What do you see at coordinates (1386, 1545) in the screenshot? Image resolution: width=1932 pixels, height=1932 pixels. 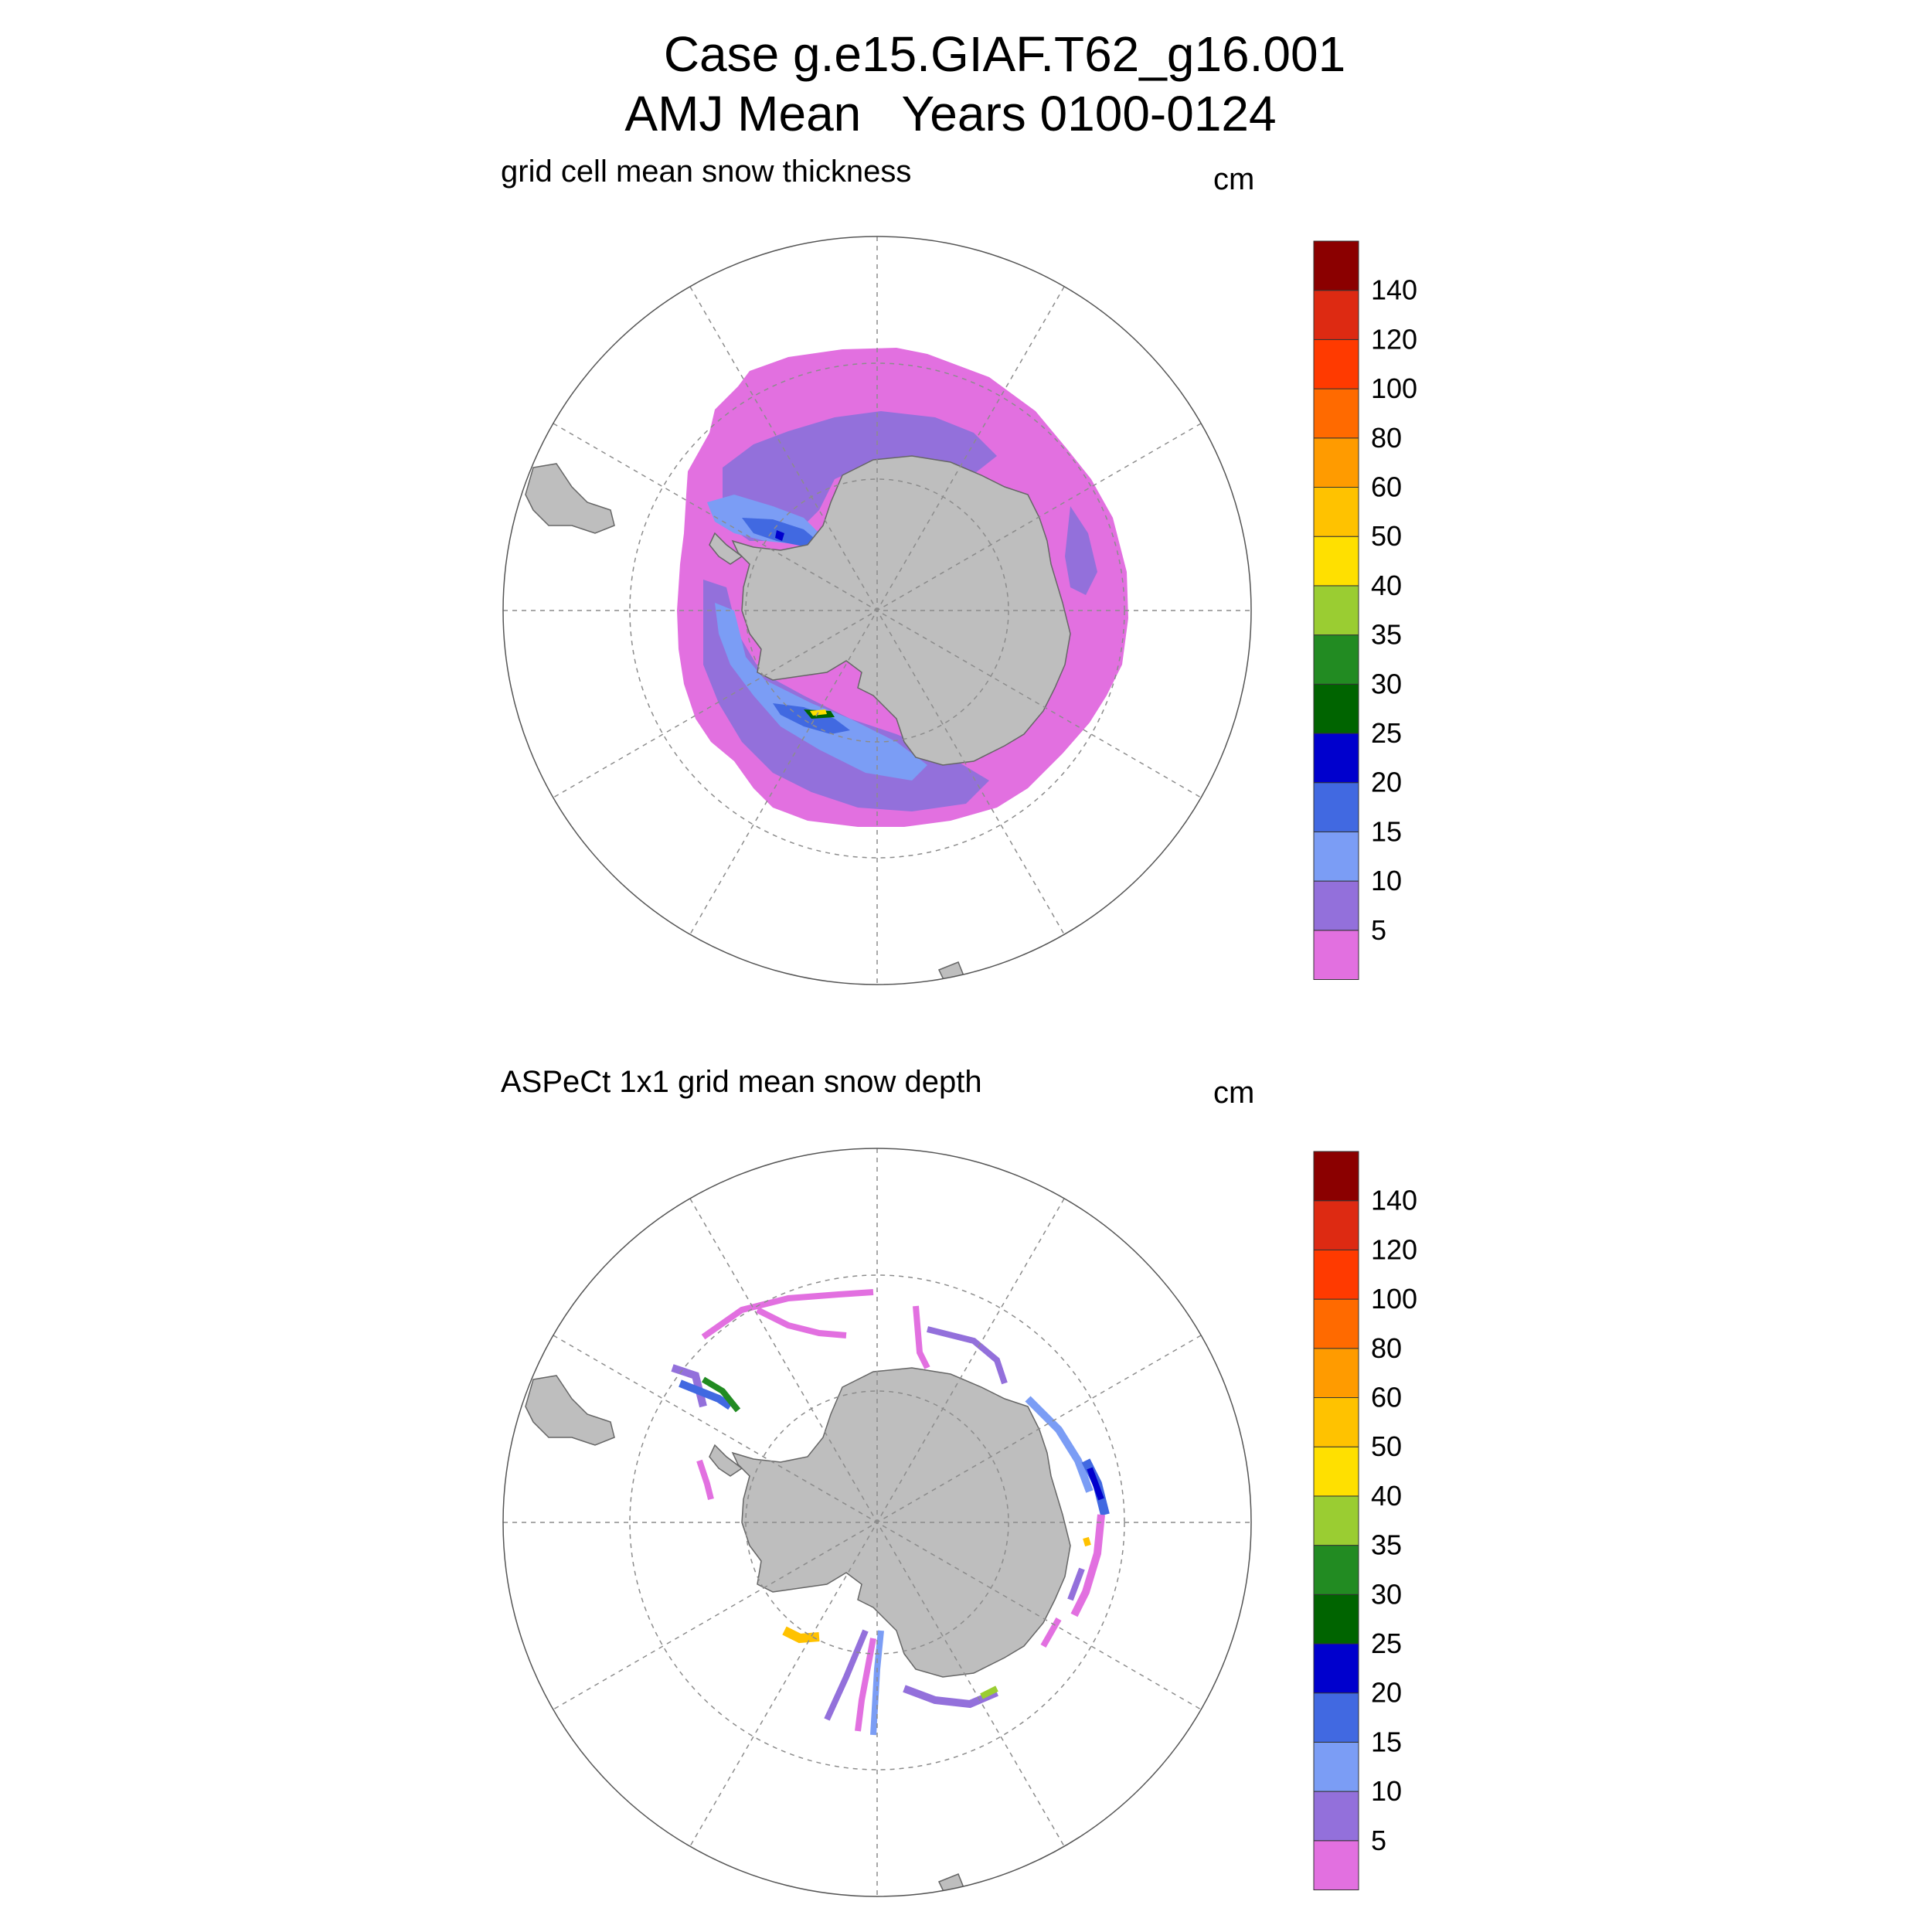 I see `colorbar-label-obs-6: 35` at bounding box center [1386, 1545].